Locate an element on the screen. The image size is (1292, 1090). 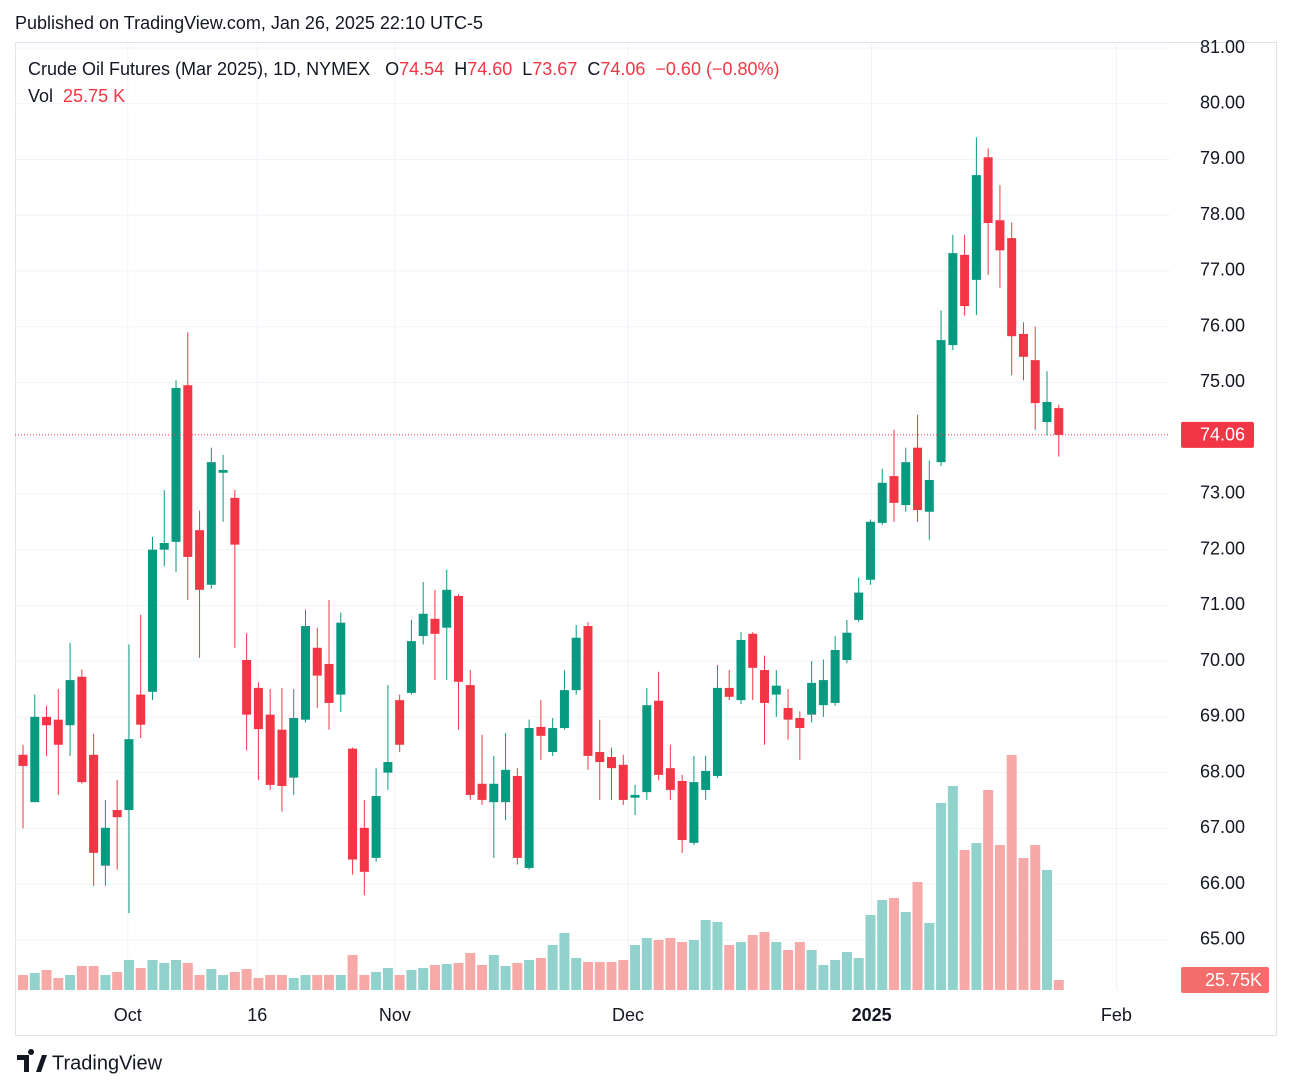
x-tick-label: 2025 is located at coordinates (872, 1015).